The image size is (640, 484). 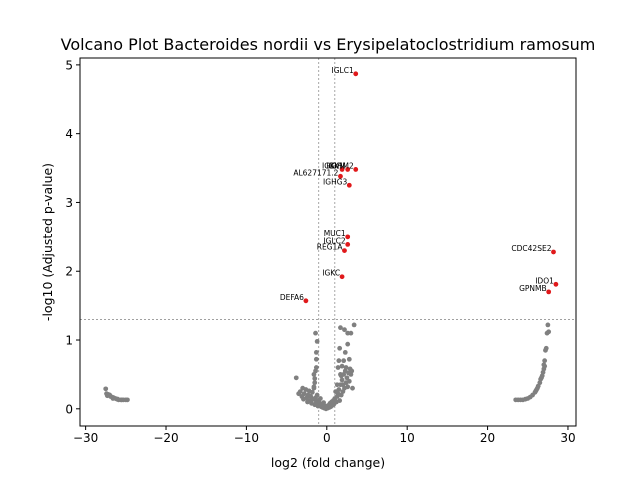 I want to click on significant-point-label: DEFA6, so click(x=292, y=297).